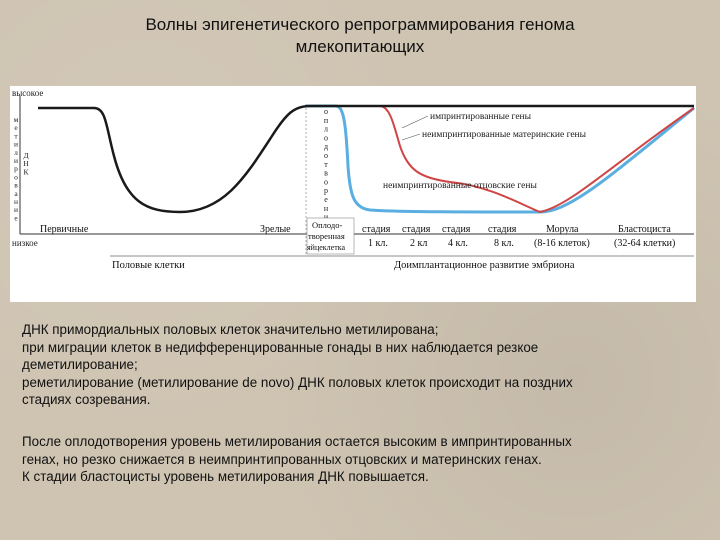 The width and height of the screenshot is (720, 540). What do you see at coordinates (376, 229) in the screenshot?
I see `stage-1-top: стадия` at bounding box center [376, 229].